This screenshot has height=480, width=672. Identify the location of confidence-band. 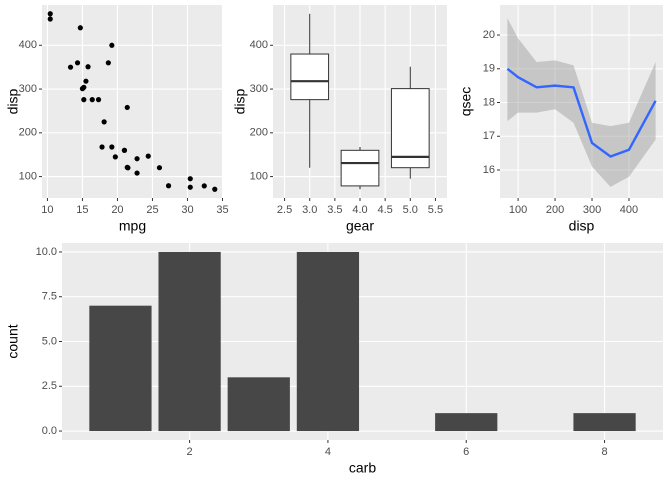
(581, 102).